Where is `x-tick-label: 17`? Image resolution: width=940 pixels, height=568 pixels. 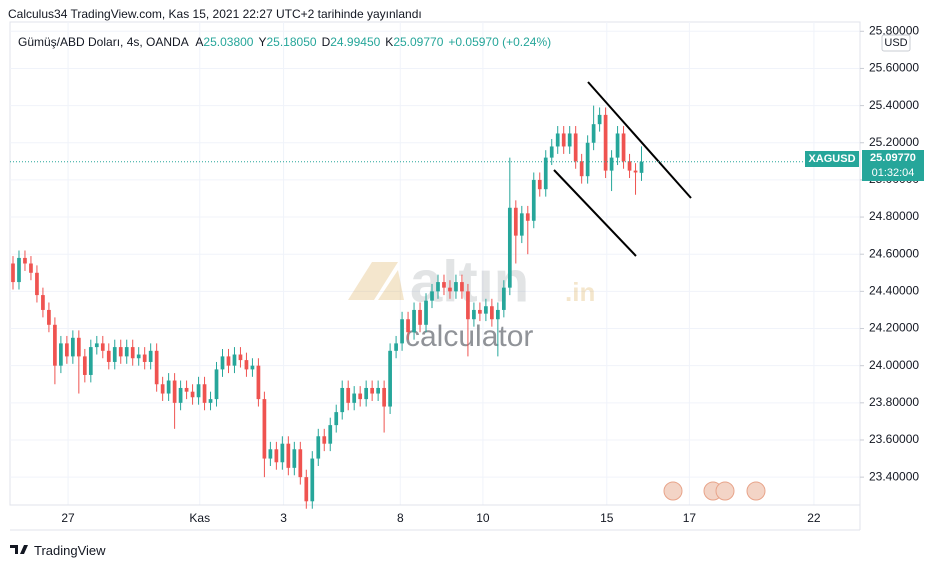 x-tick-label: 17 is located at coordinates (690, 518).